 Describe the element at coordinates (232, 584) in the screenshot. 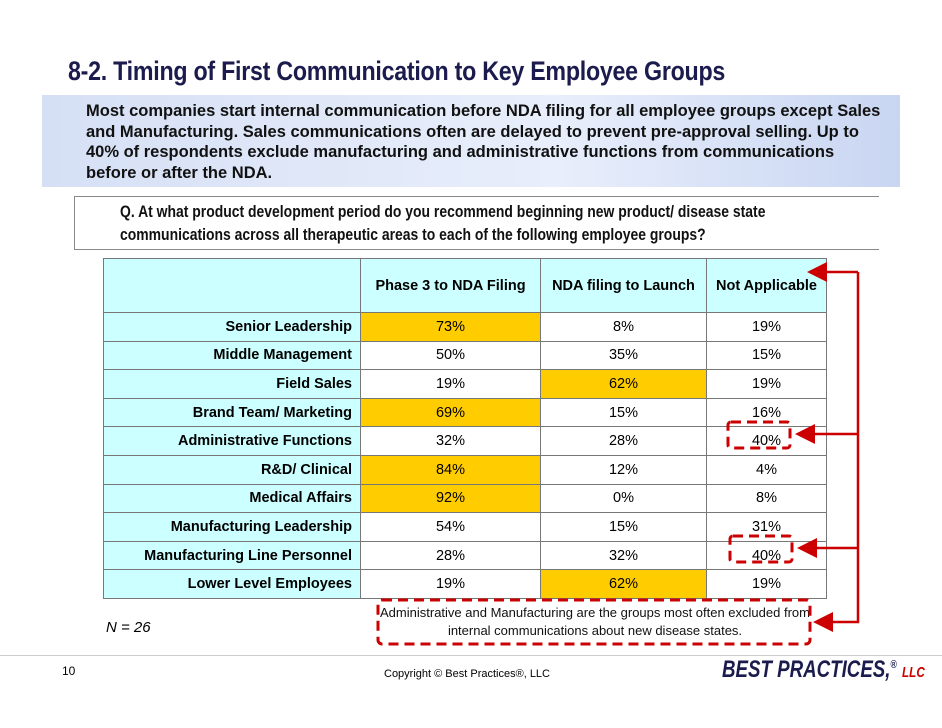

I see `row-label: Lower Level Employees` at that location.